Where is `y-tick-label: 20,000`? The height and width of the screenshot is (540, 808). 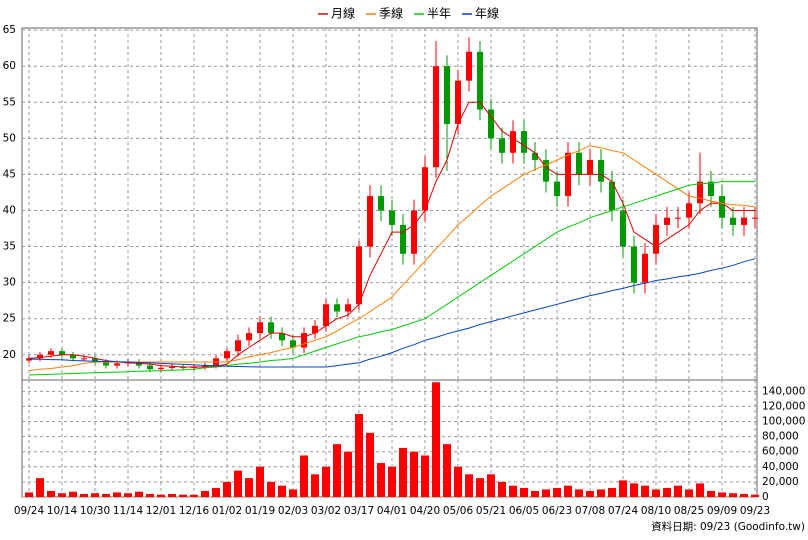 y-tick-label: 20,000 is located at coordinates (780, 482).